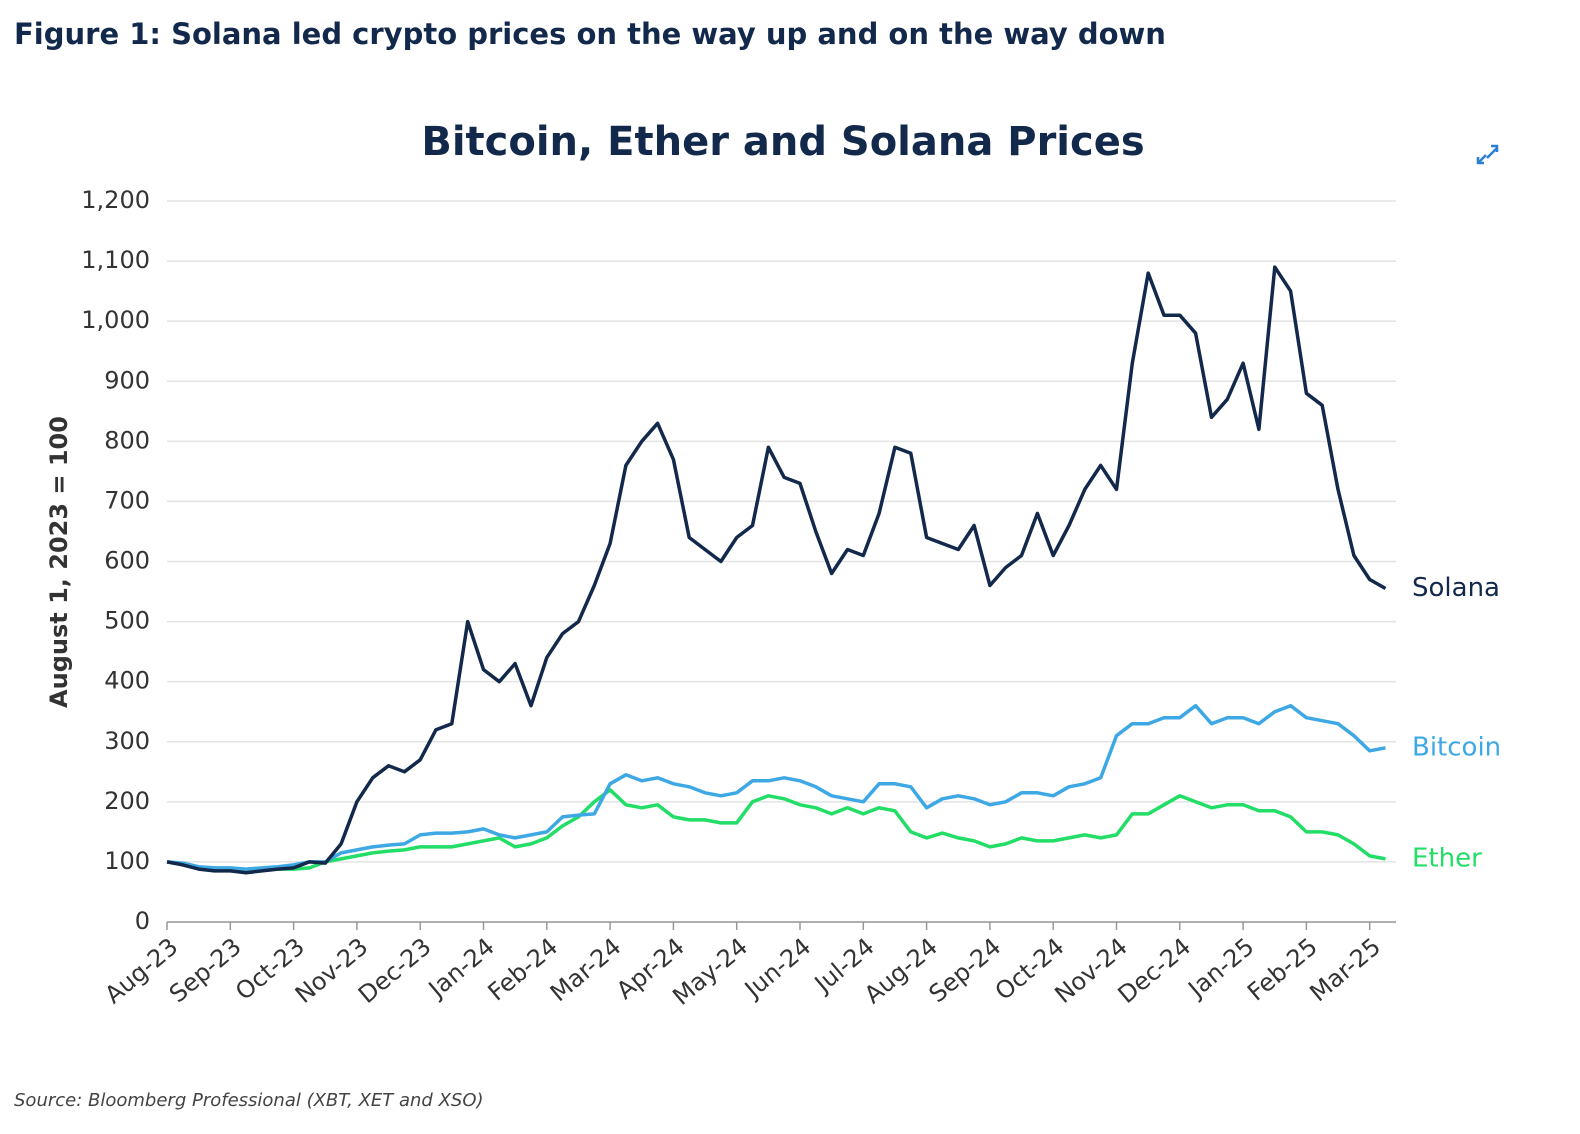 The height and width of the screenshot is (1134, 1580). Describe the element at coordinates (127, 380) in the screenshot. I see `y-tick-label: 900` at that location.